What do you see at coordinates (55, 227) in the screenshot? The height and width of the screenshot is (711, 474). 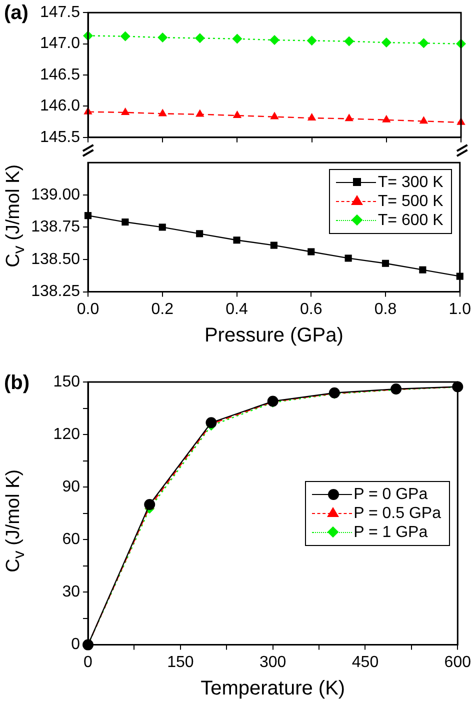 I see `y-tick-label: 138.75` at bounding box center [55, 227].